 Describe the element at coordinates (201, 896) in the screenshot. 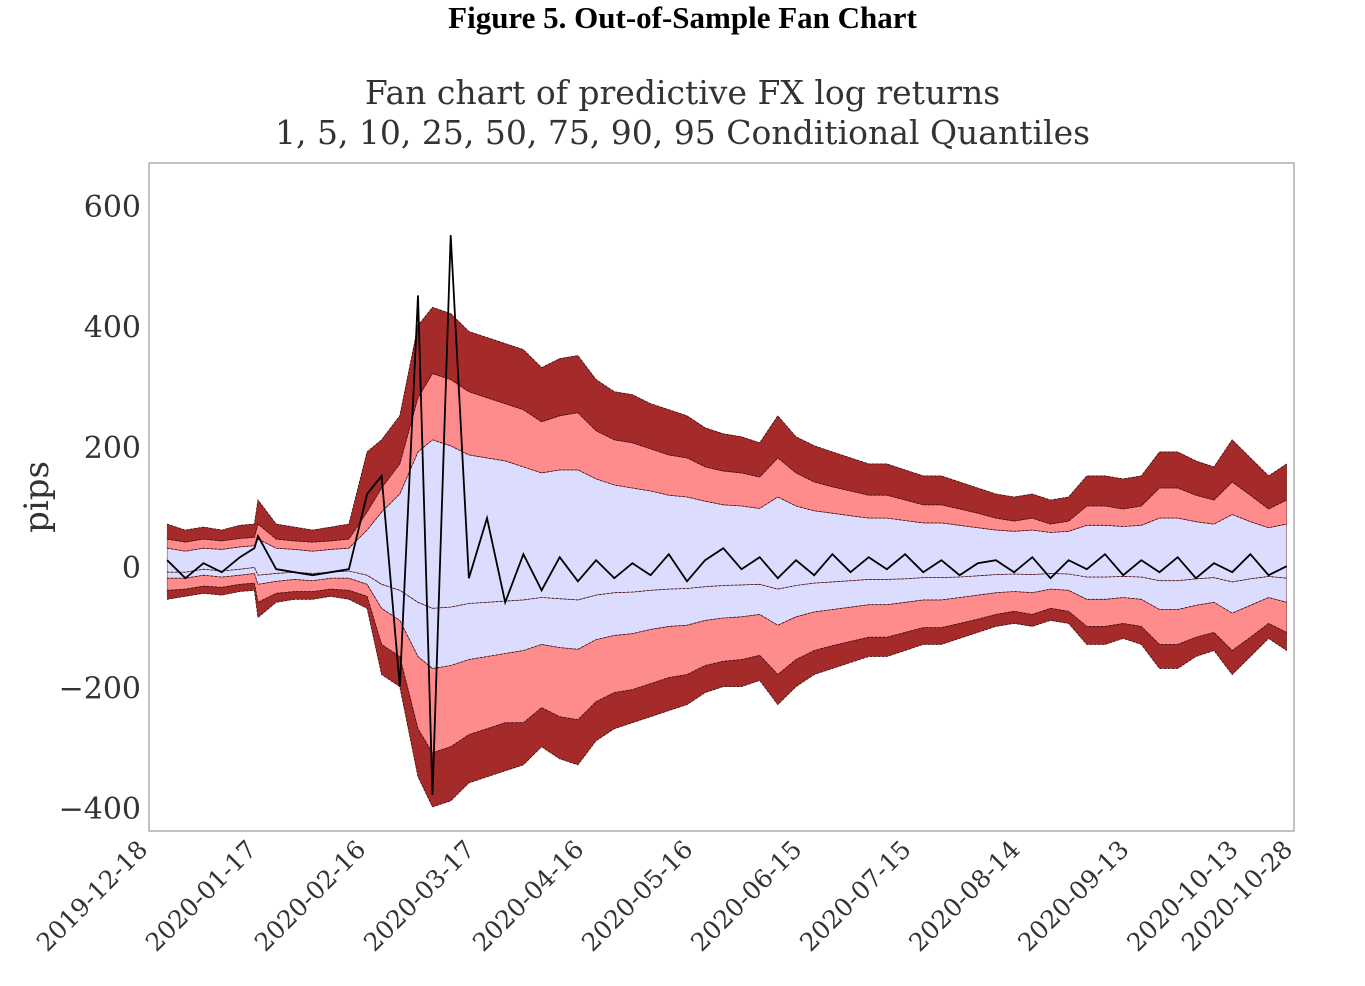

I see `x-tick-label: 2020-01-17` at that location.